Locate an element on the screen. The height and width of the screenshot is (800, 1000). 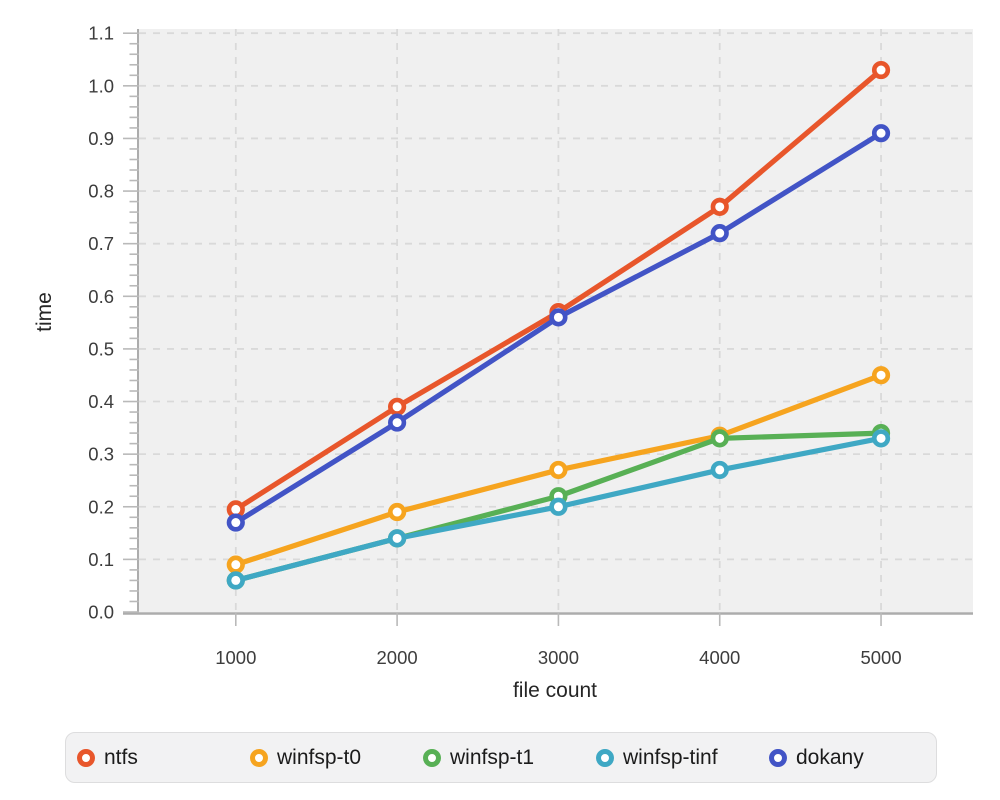
y-tick-label: 0.7 is located at coordinates (101, 243).